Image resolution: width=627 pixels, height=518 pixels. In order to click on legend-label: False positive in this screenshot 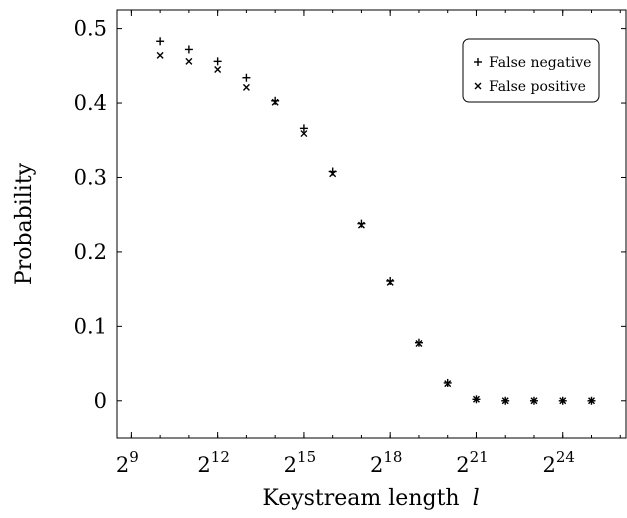, I will do `click(537, 87)`.